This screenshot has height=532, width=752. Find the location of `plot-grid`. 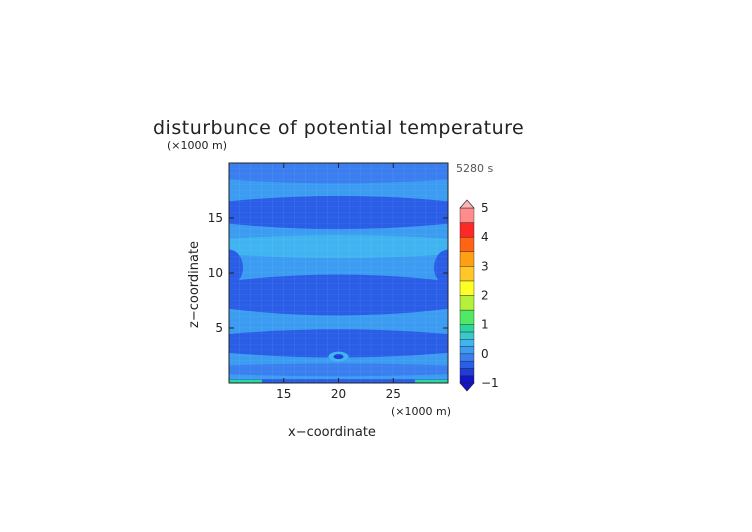

plot-grid is located at coordinates (338, 273).